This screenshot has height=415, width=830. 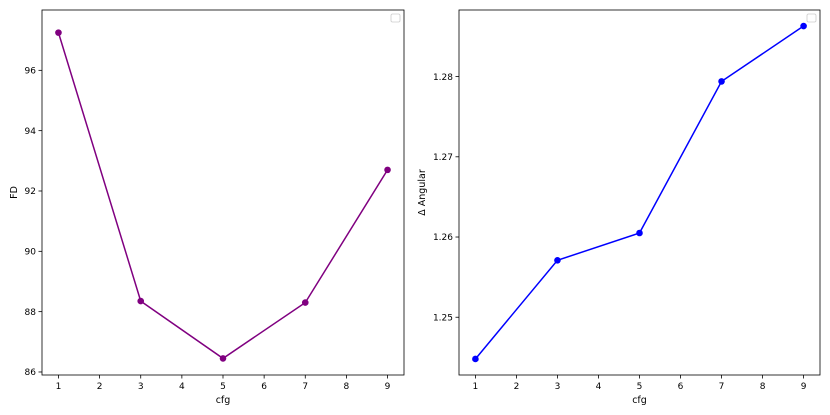 I want to click on y-tick-label: 92, so click(x=30, y=192).